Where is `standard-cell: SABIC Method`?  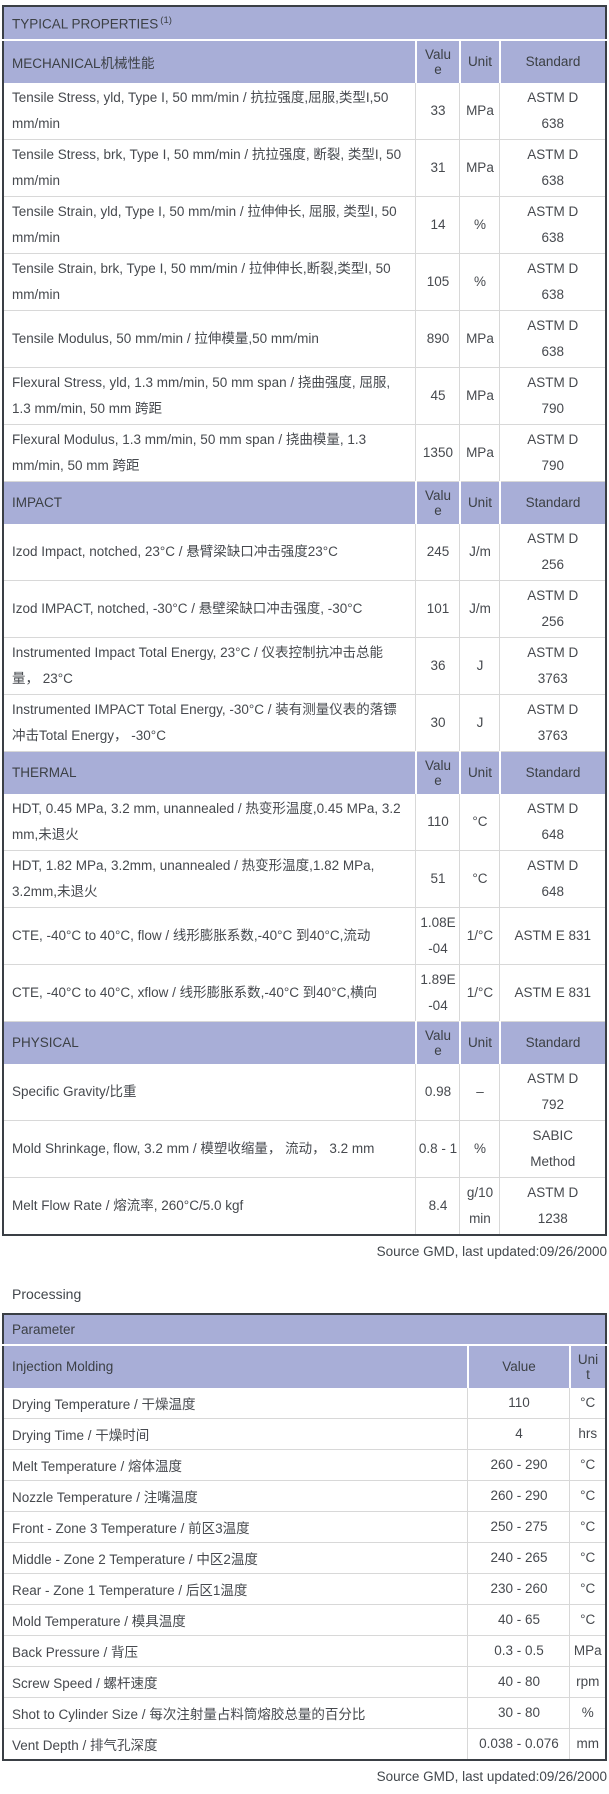
standard-cell: SABIC Method is located at coordinates (552, 1149).